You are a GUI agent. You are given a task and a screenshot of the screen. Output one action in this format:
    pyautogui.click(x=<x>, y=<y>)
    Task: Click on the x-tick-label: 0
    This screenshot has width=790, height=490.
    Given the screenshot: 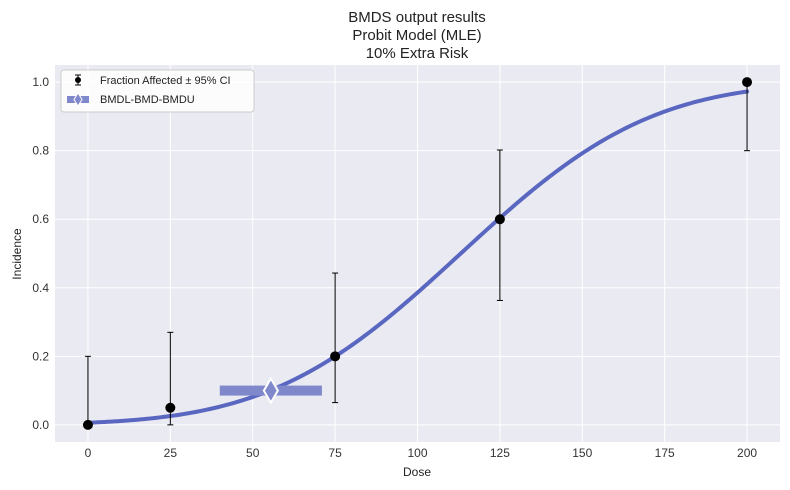 What is the action you would take?
    pyautogui.click(x=88, y=453)
    